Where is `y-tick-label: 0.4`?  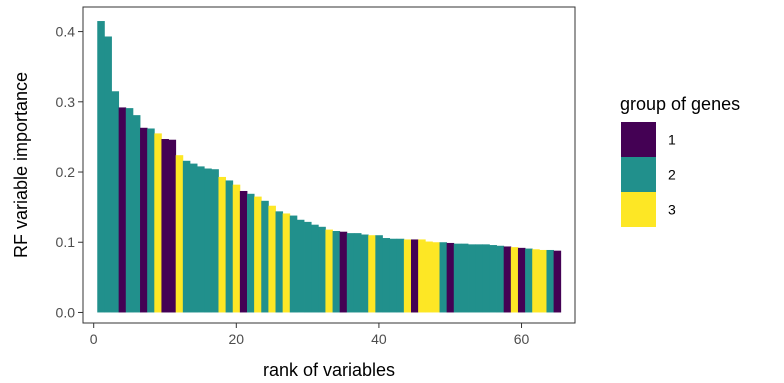
y-tick-label: 0.4 is located at coordinates (66, 32).